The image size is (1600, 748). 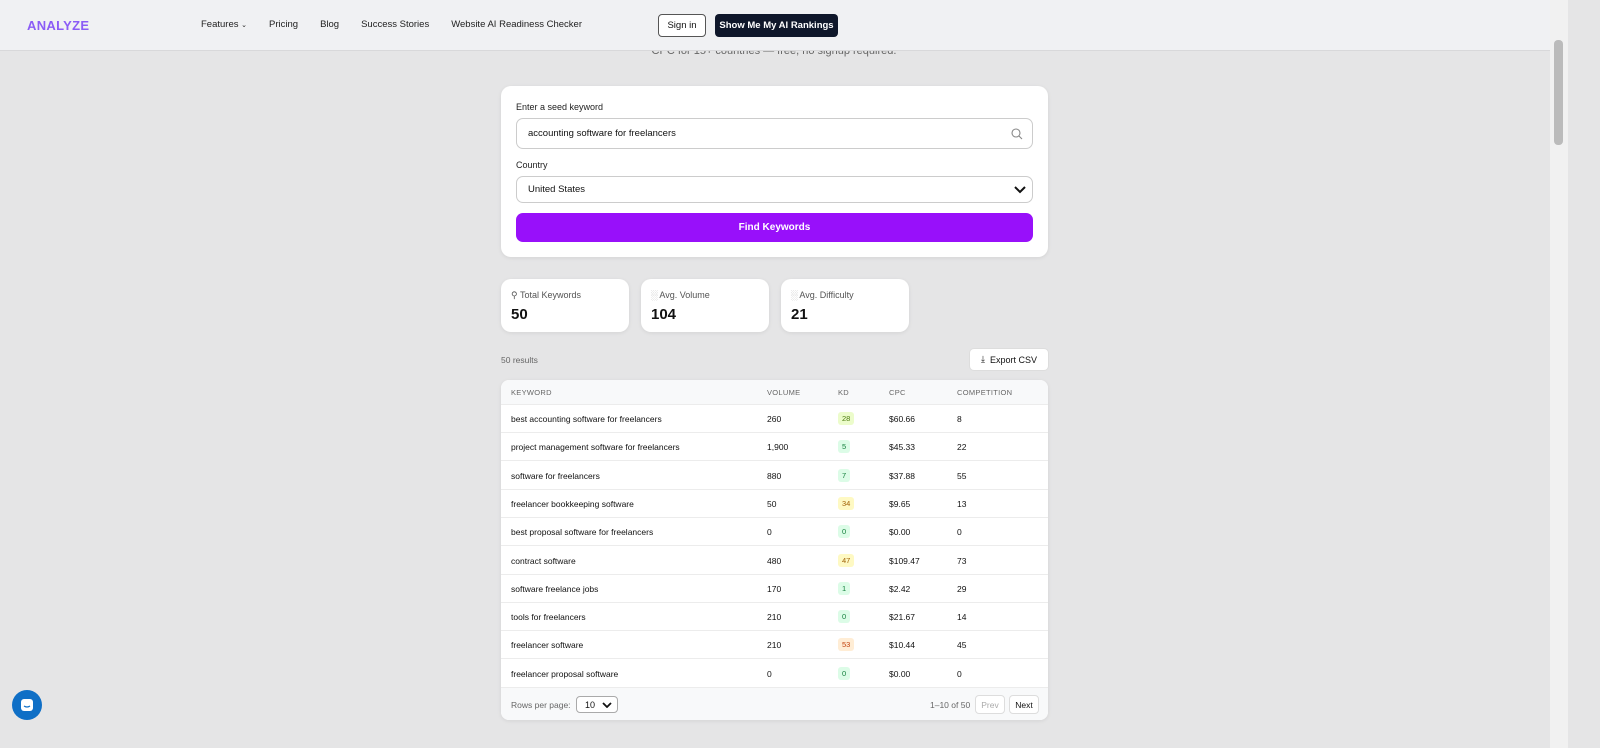 I want to click on keyword-cell: tools for freelancers, so click(x=548, y=617).